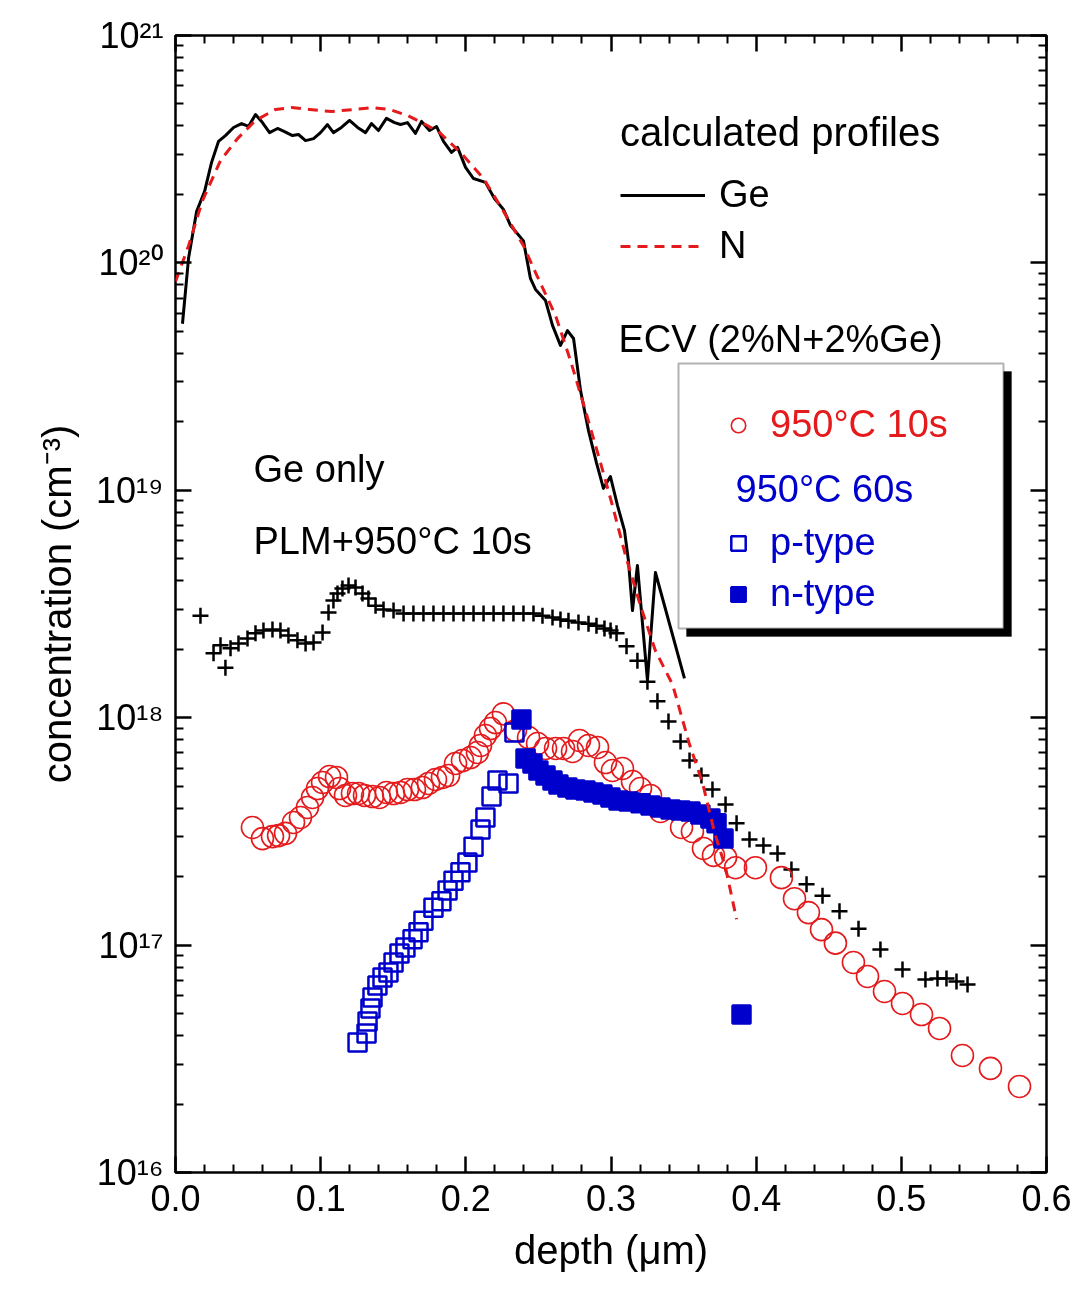  Describe the element at coordinates (780, 338) in the screenshot. I see `annotation: ECV (2%N+2%Ge)` at that location.